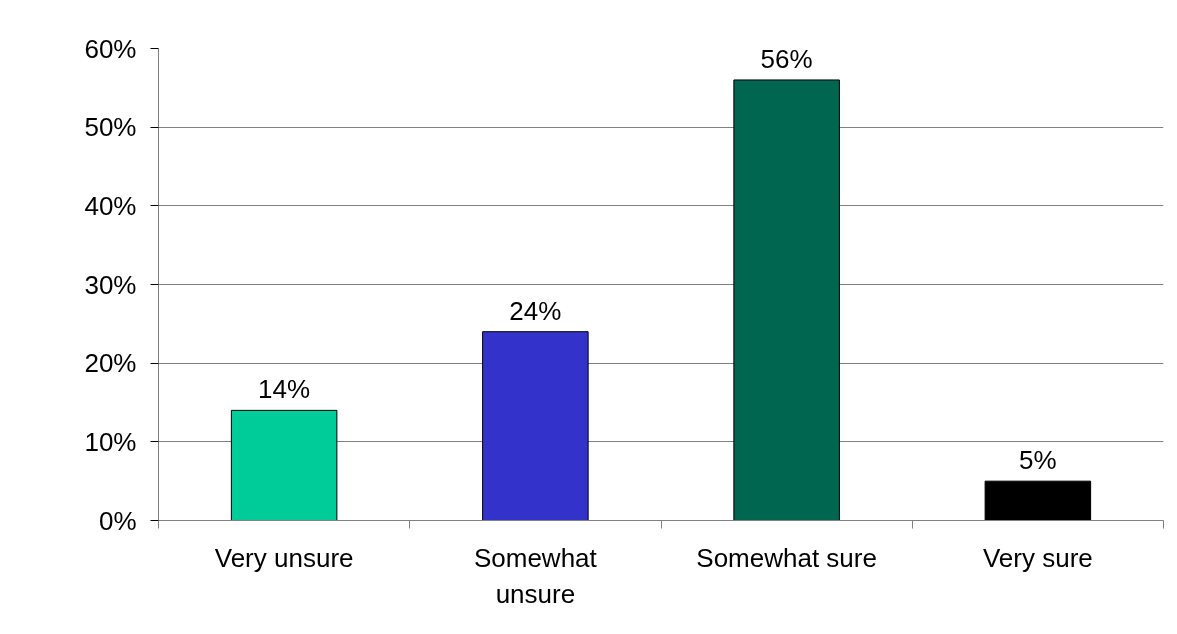 This screenshot has height=634, width=1177. Describe the element at coordinates (110, 205) in the screenshot. I see `y-tick-label: 40%` at that location.